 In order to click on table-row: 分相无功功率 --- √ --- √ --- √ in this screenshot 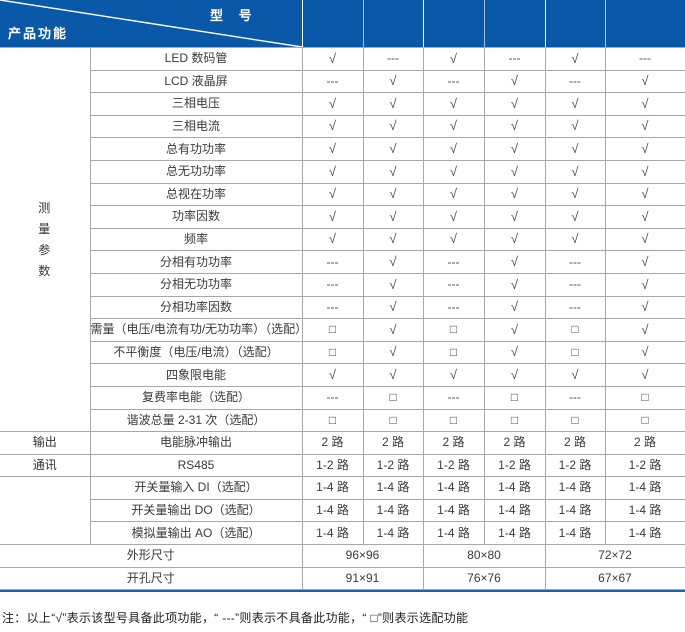, I will do `click(342, 284)`.